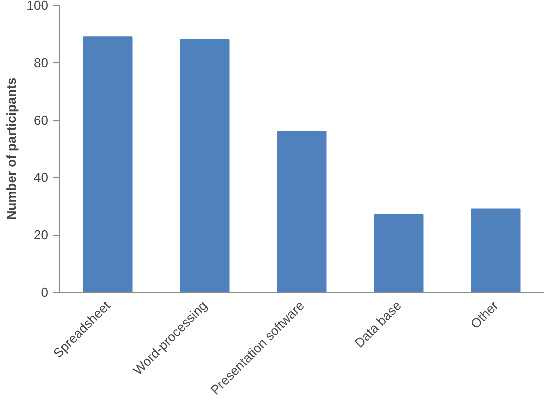 Image resolution: width=559 pixels, height=406 pixels. I want to click on y-tick-label: 40, so click(41, 178).